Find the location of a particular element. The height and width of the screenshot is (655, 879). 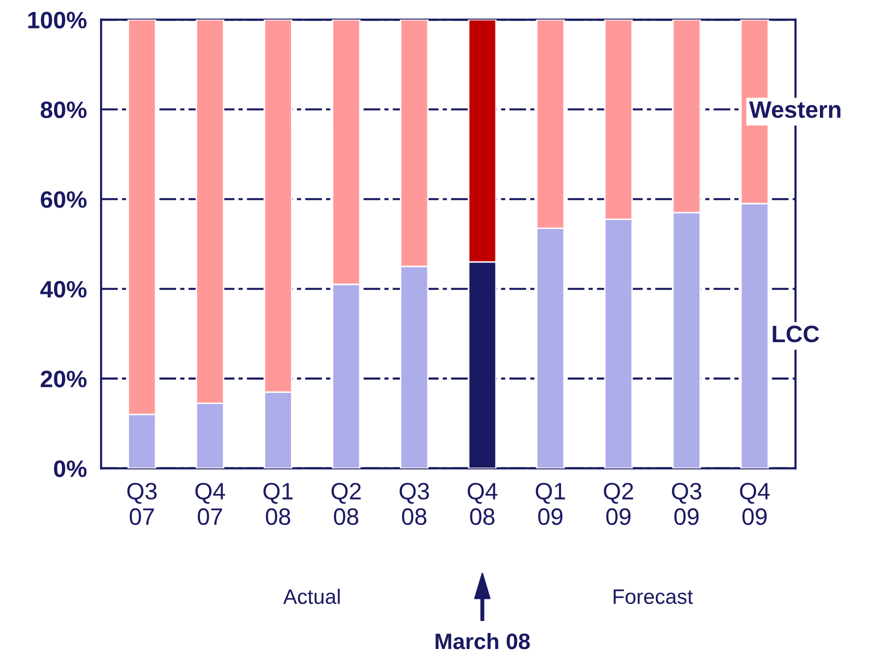

text: March 08 is located at coordinates (483, 641).